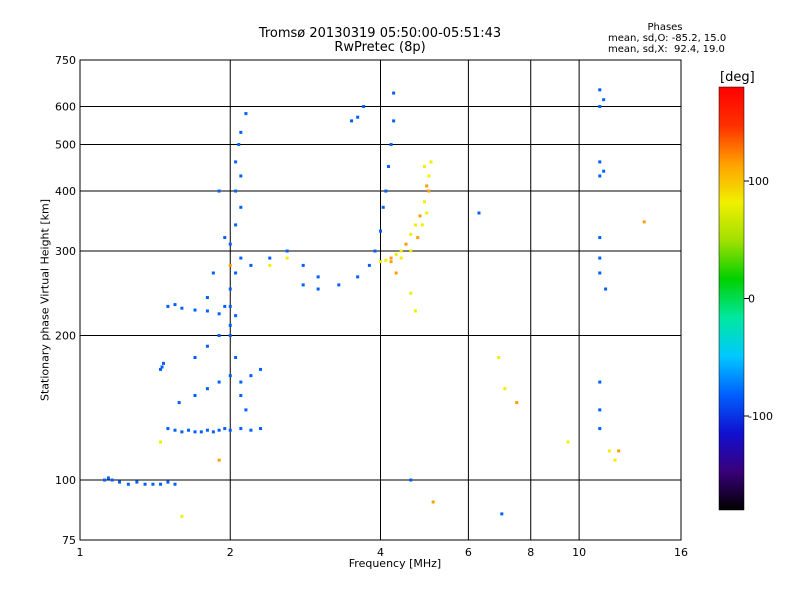  I want to click on colorbar, so click(731, 298).